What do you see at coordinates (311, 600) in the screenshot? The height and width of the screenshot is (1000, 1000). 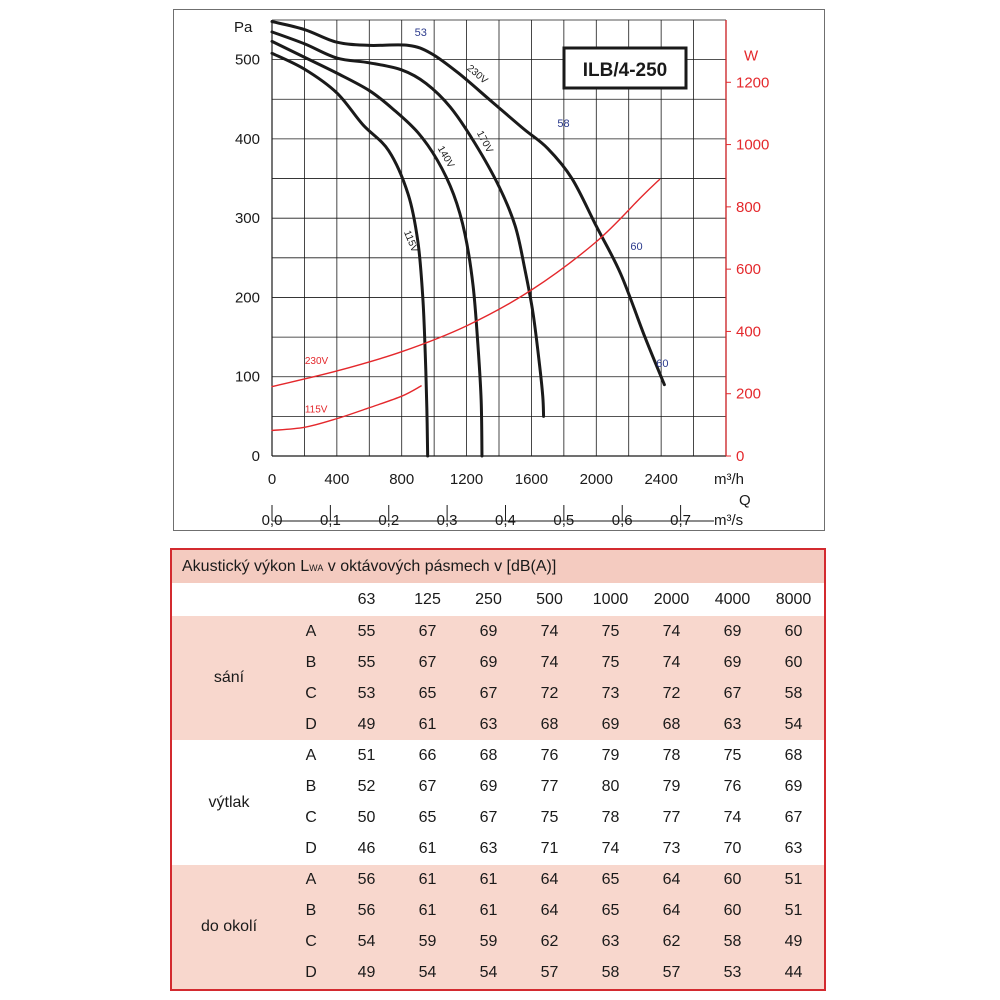 I see `header-spacer` at bounding box center [311, 600].